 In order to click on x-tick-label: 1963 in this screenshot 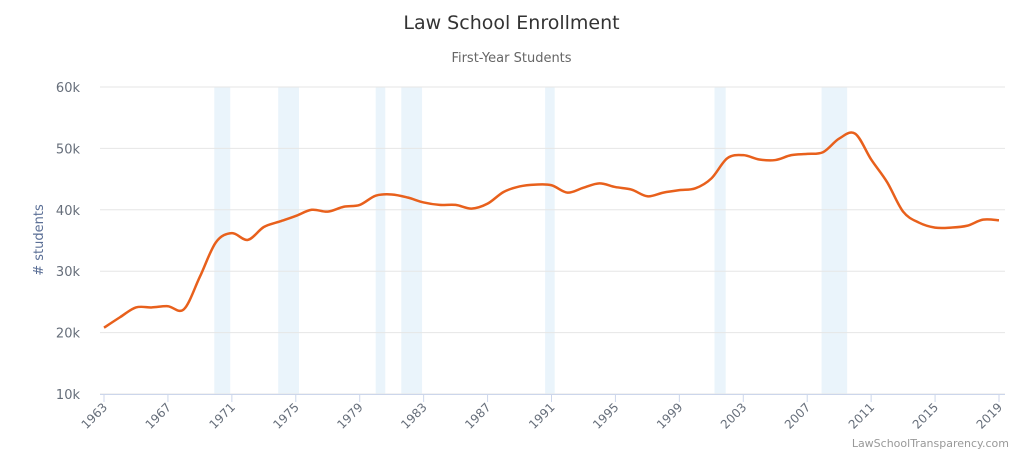, I will do `click(94, 415)`.